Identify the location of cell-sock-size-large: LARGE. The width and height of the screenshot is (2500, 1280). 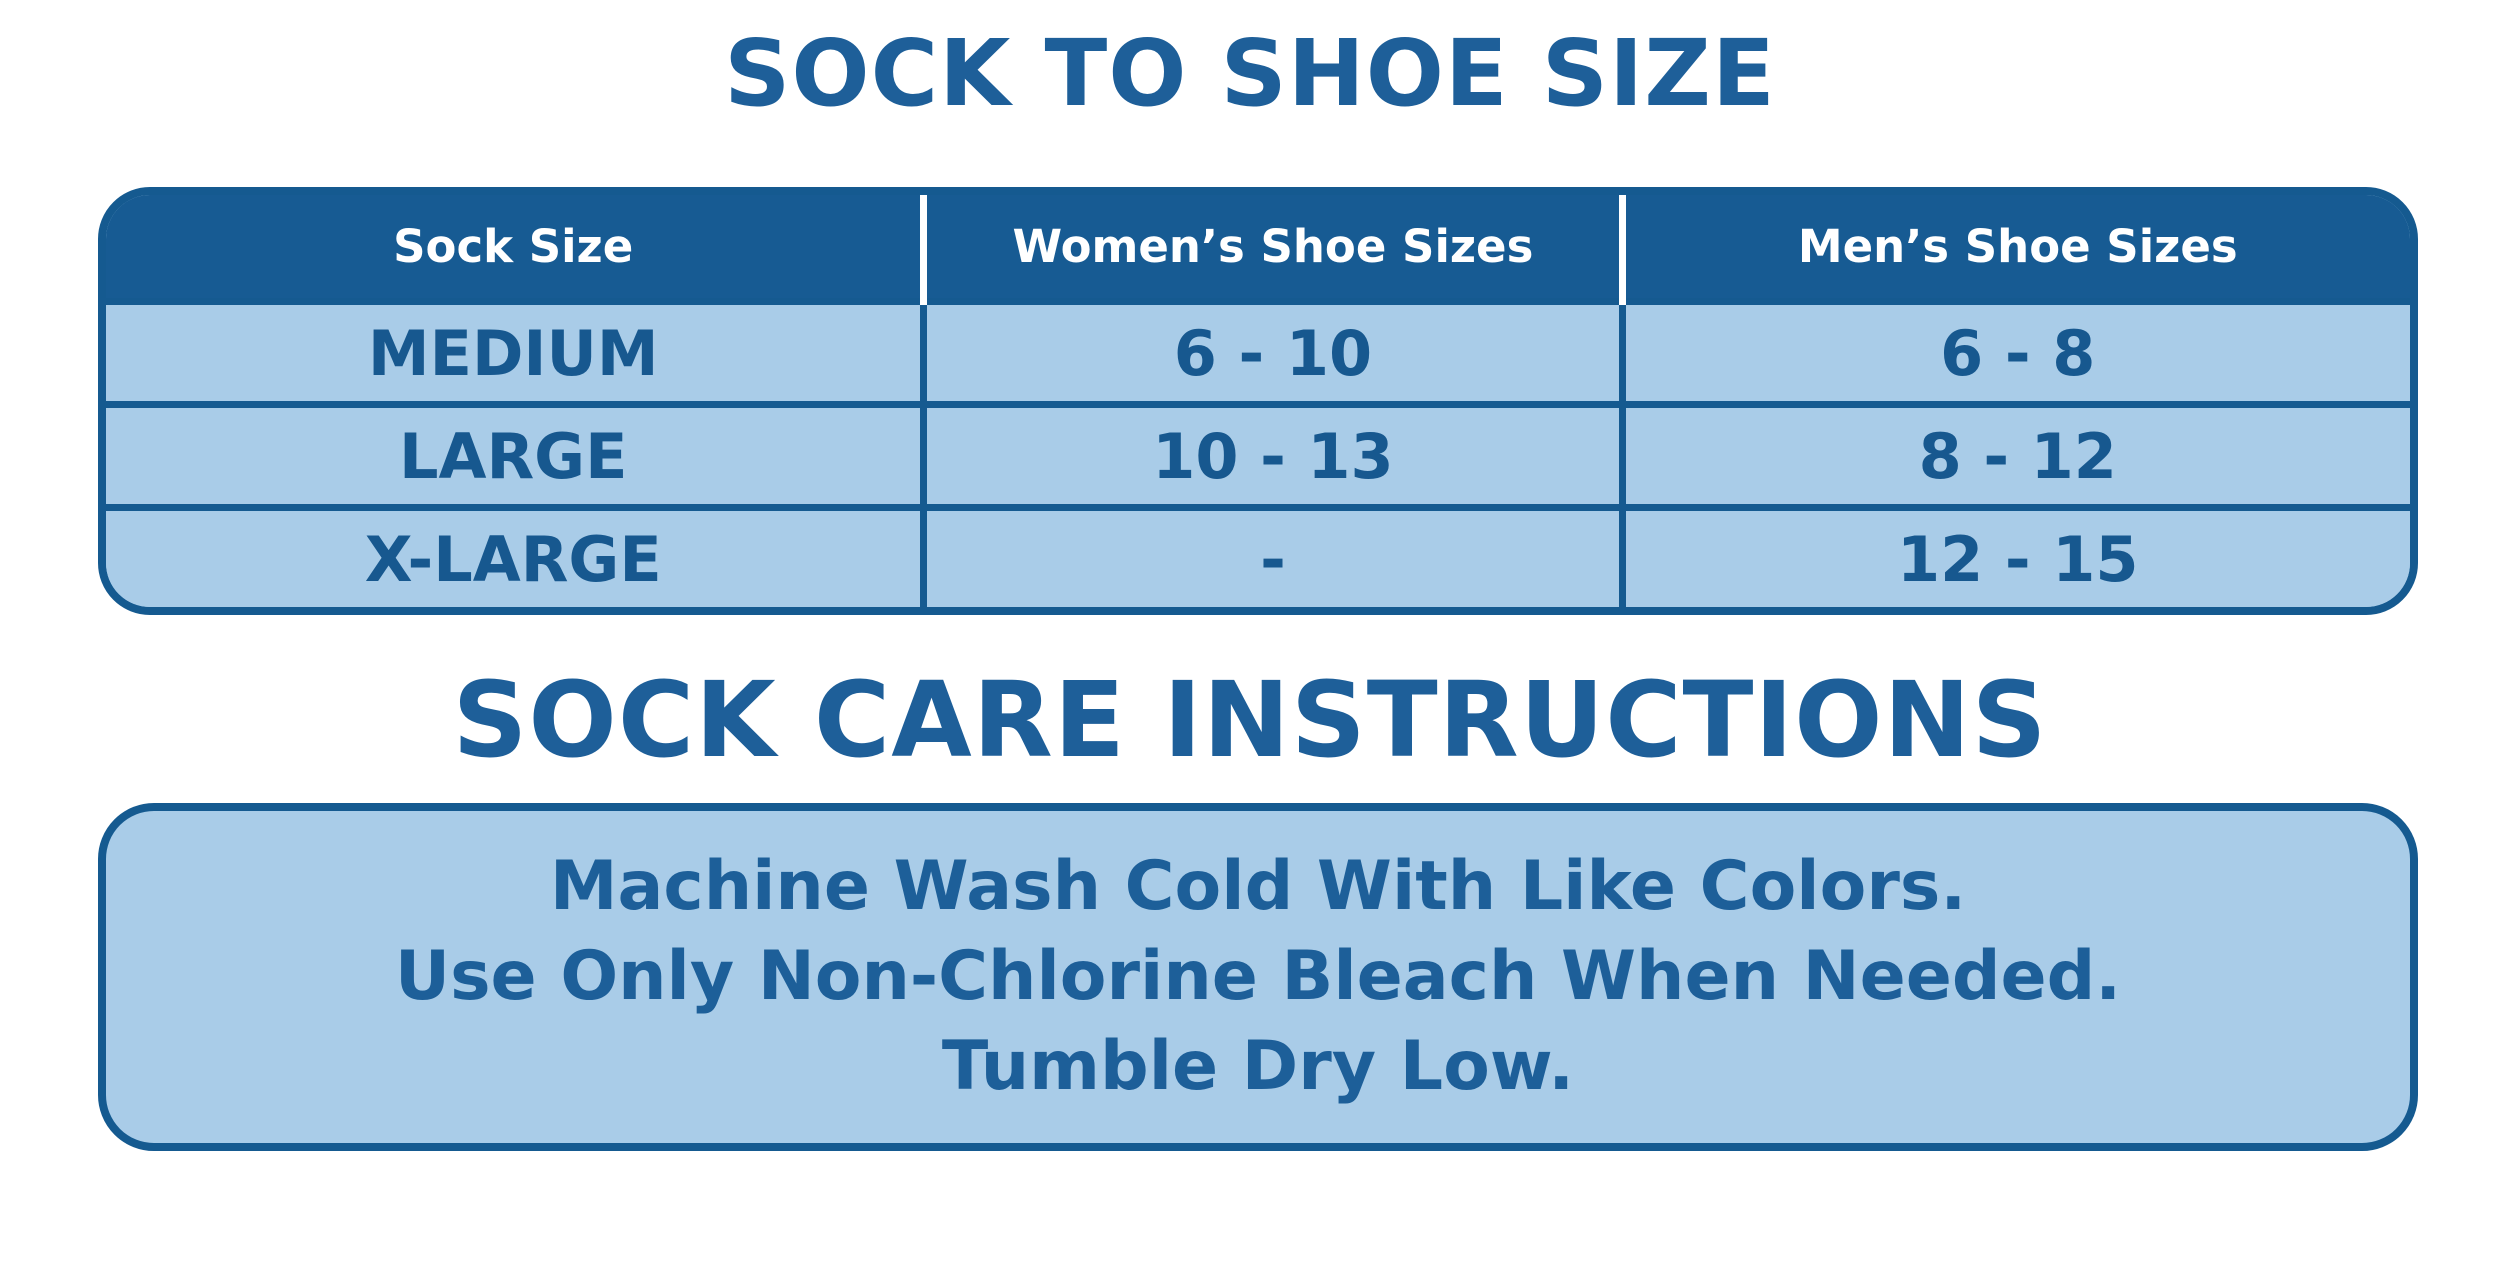
(515, 454).